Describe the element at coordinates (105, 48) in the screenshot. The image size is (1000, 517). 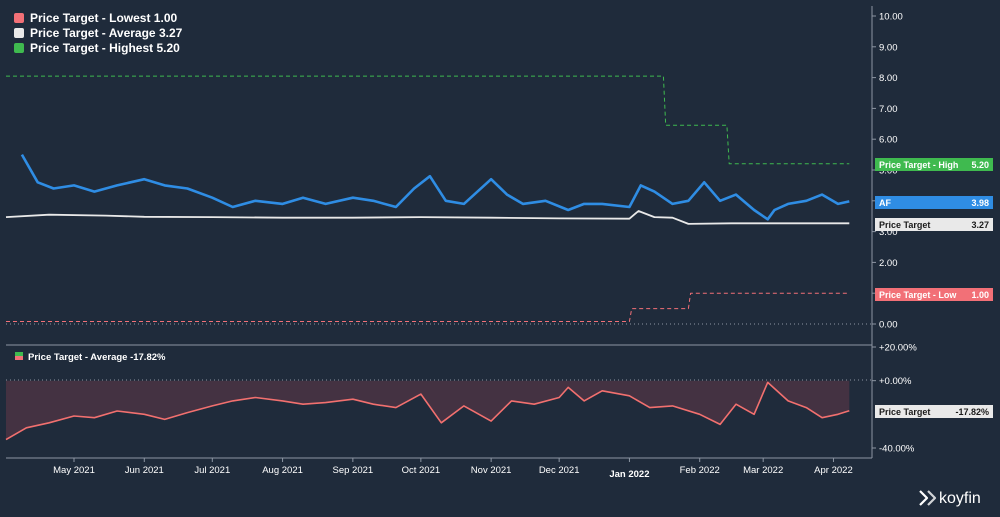
I see `legend-highest: Price Target - Highest 5.20` at that location.